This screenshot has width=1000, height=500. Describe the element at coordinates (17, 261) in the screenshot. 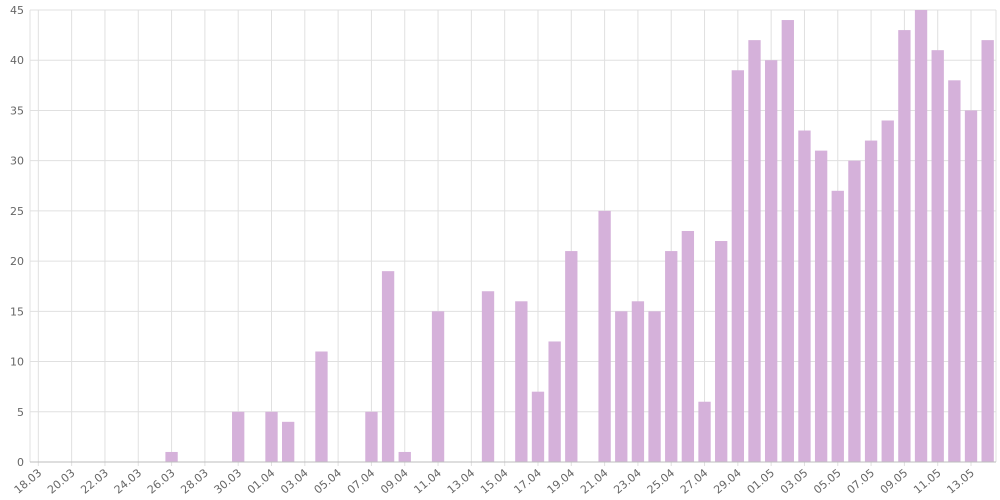

I see `y-tick-label: 20` at that location.